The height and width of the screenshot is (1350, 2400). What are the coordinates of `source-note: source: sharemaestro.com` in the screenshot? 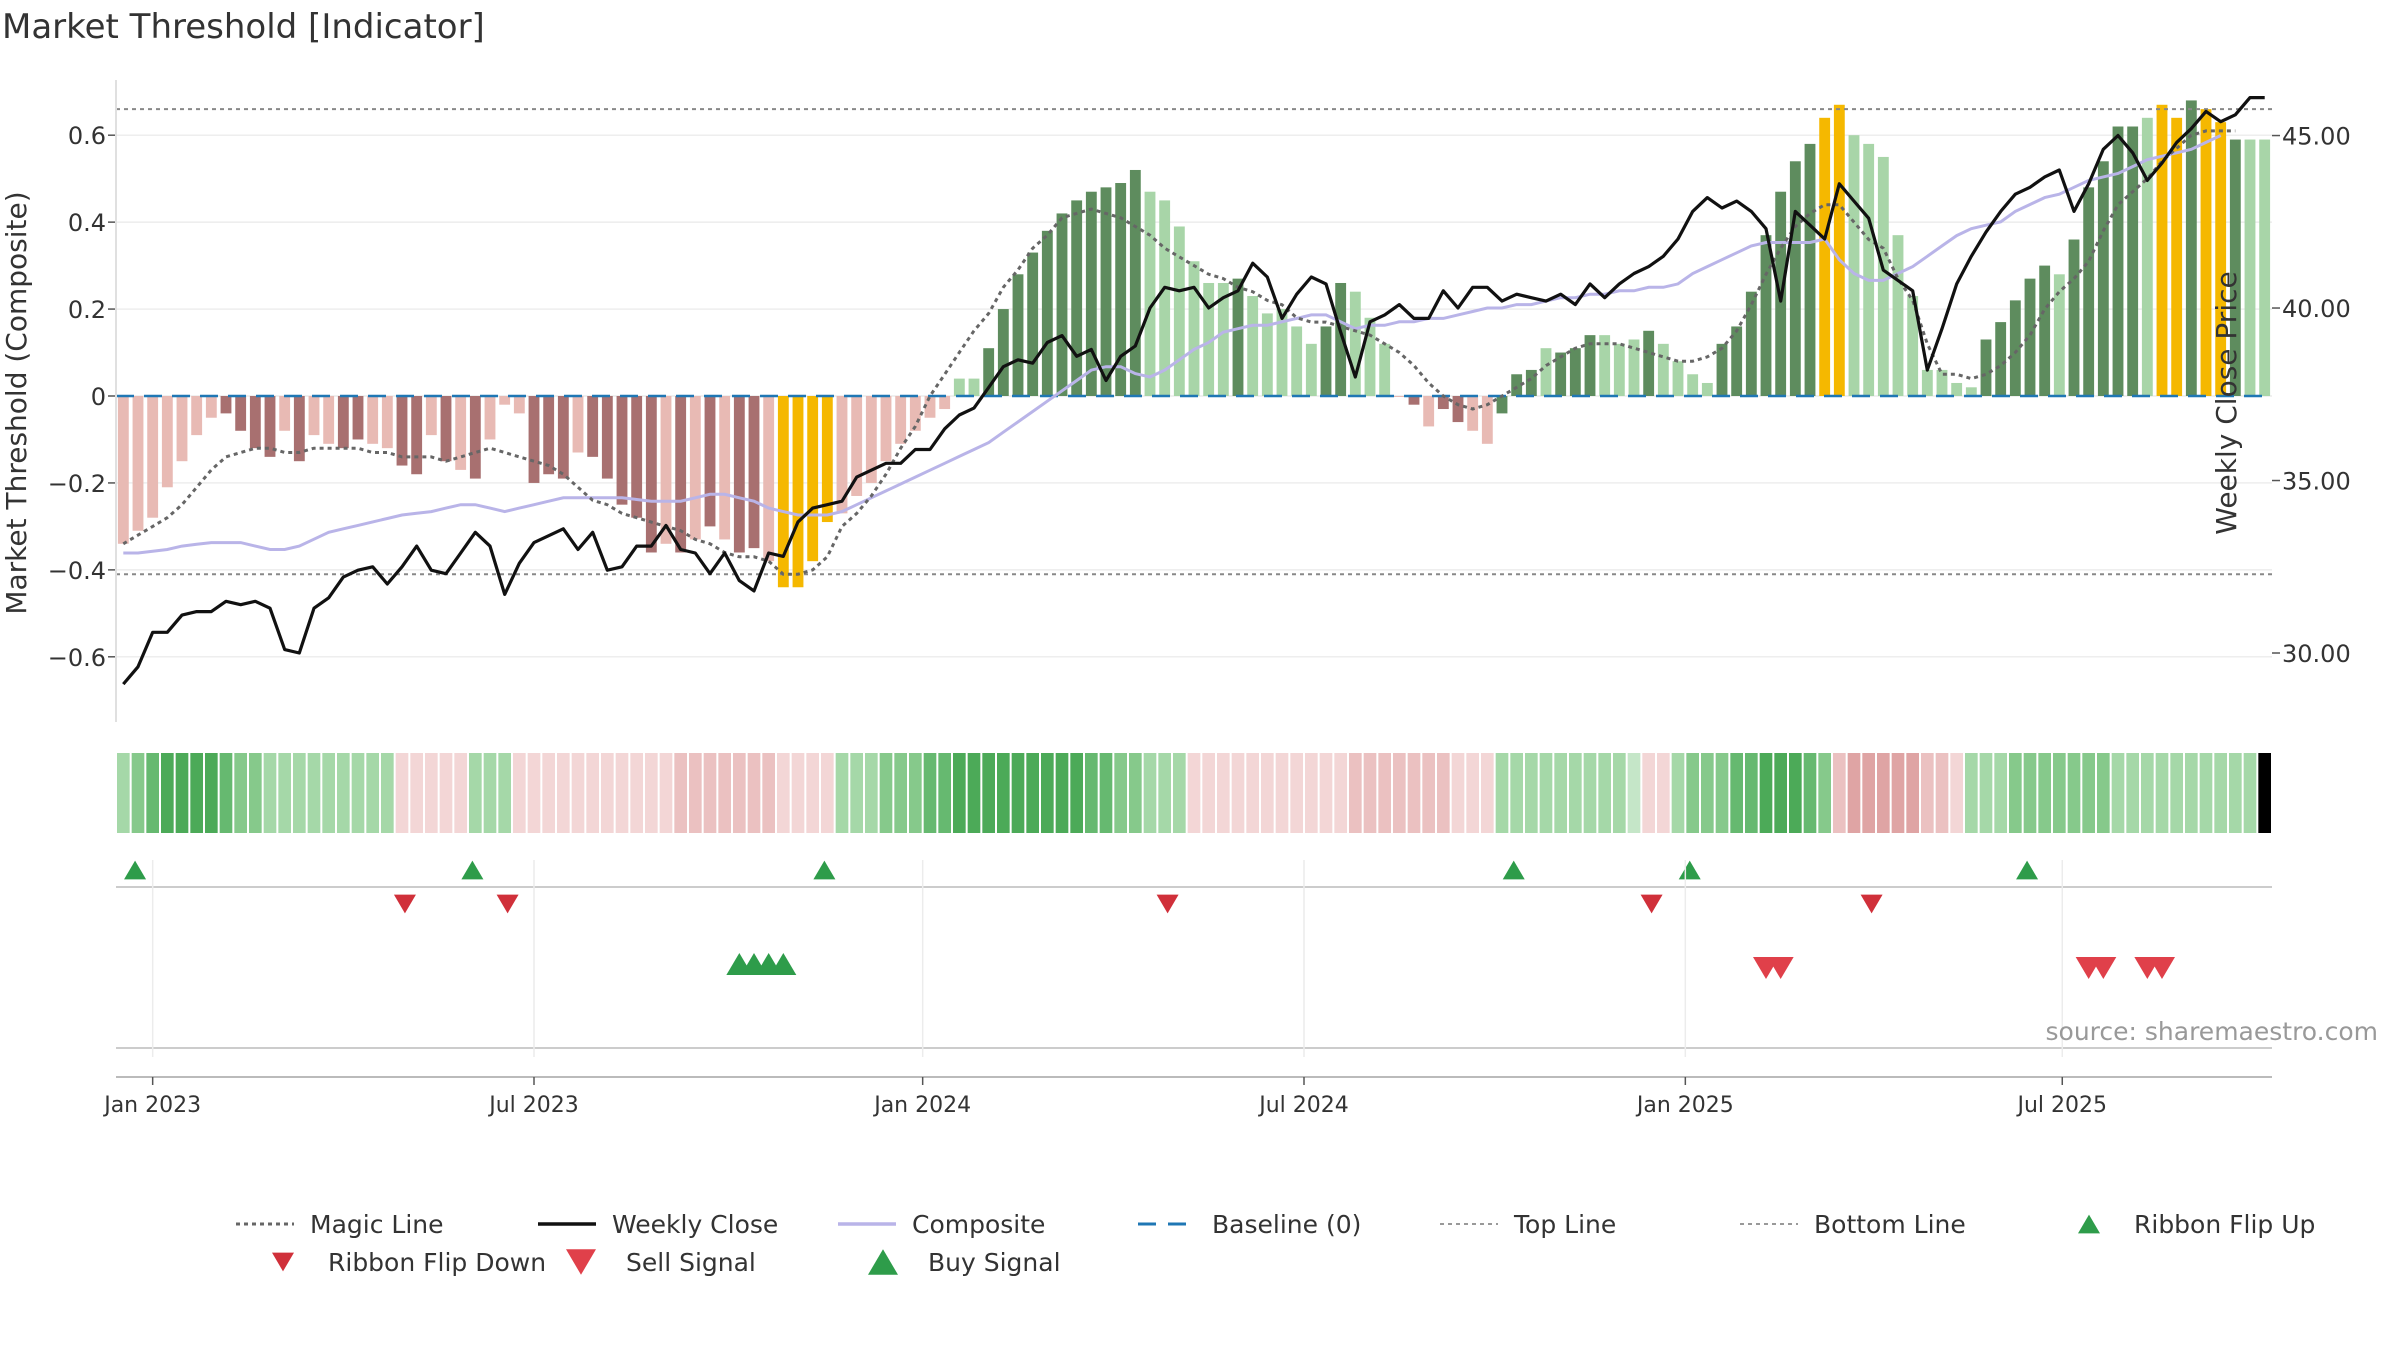 It's located at (2212, 1031).